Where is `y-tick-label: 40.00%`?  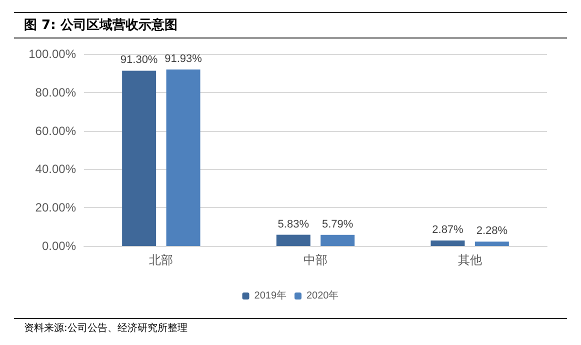
y-tick-label: 40.00% is located at coordinates (55, 169).